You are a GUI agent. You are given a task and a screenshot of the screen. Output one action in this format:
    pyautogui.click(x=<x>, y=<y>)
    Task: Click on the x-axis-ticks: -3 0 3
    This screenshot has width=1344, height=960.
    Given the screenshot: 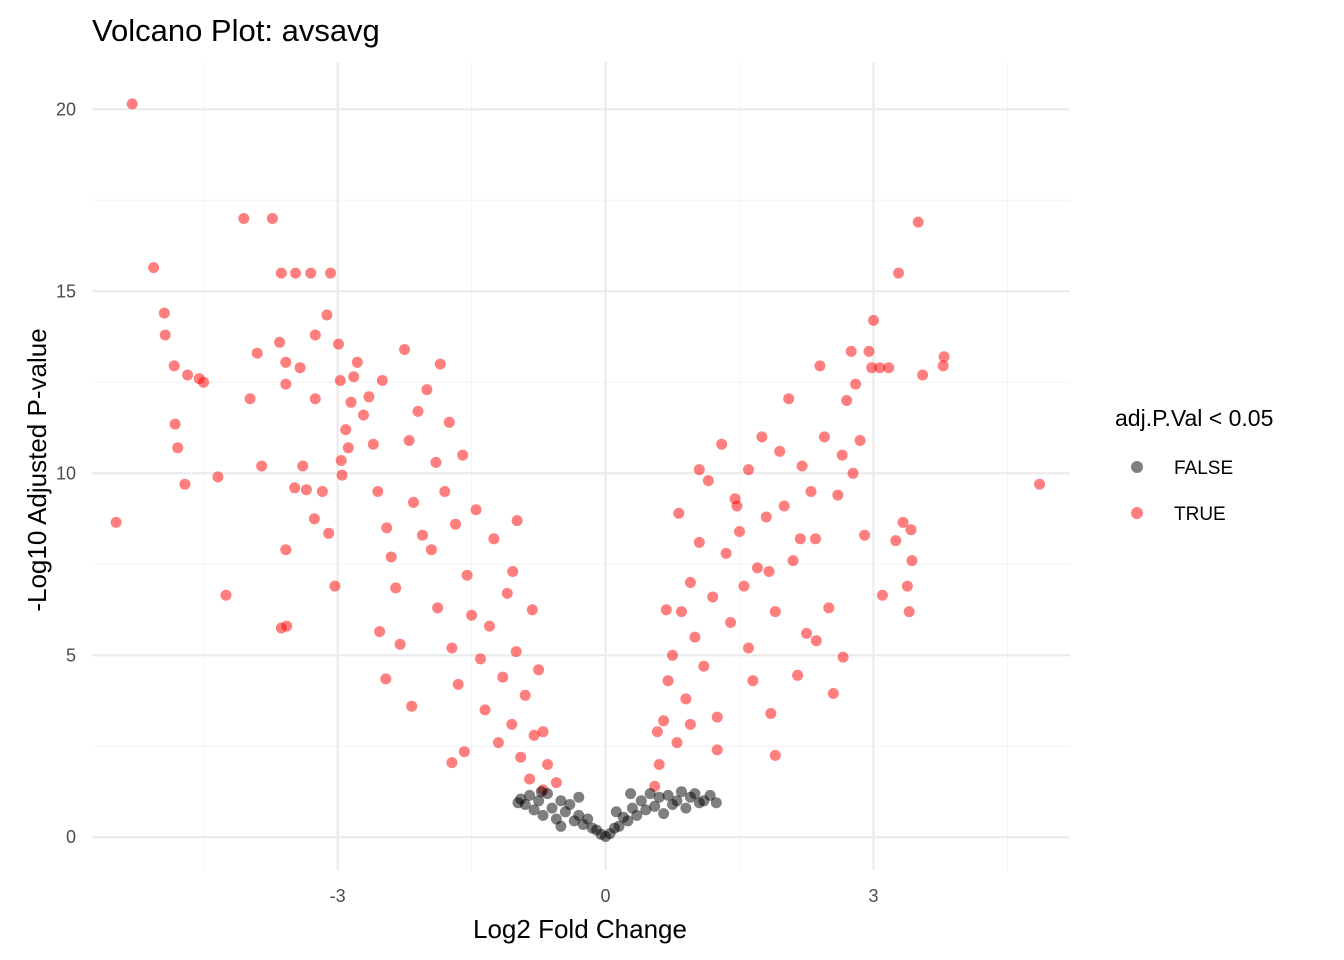 What is the action you would take?
    pyautogui.click(x=604, y=896)
    